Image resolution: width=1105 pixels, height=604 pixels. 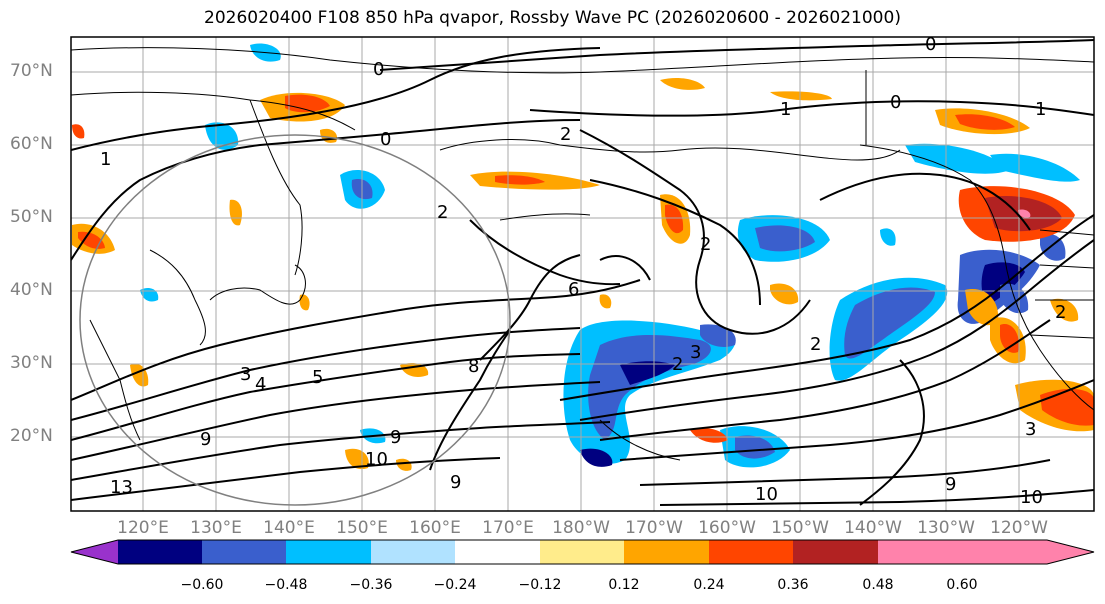 What do you see at coordinates (286, 585) in the screenshot?
I see `colorbar-tick-label: −0.48` at bounding box center [286, 585].